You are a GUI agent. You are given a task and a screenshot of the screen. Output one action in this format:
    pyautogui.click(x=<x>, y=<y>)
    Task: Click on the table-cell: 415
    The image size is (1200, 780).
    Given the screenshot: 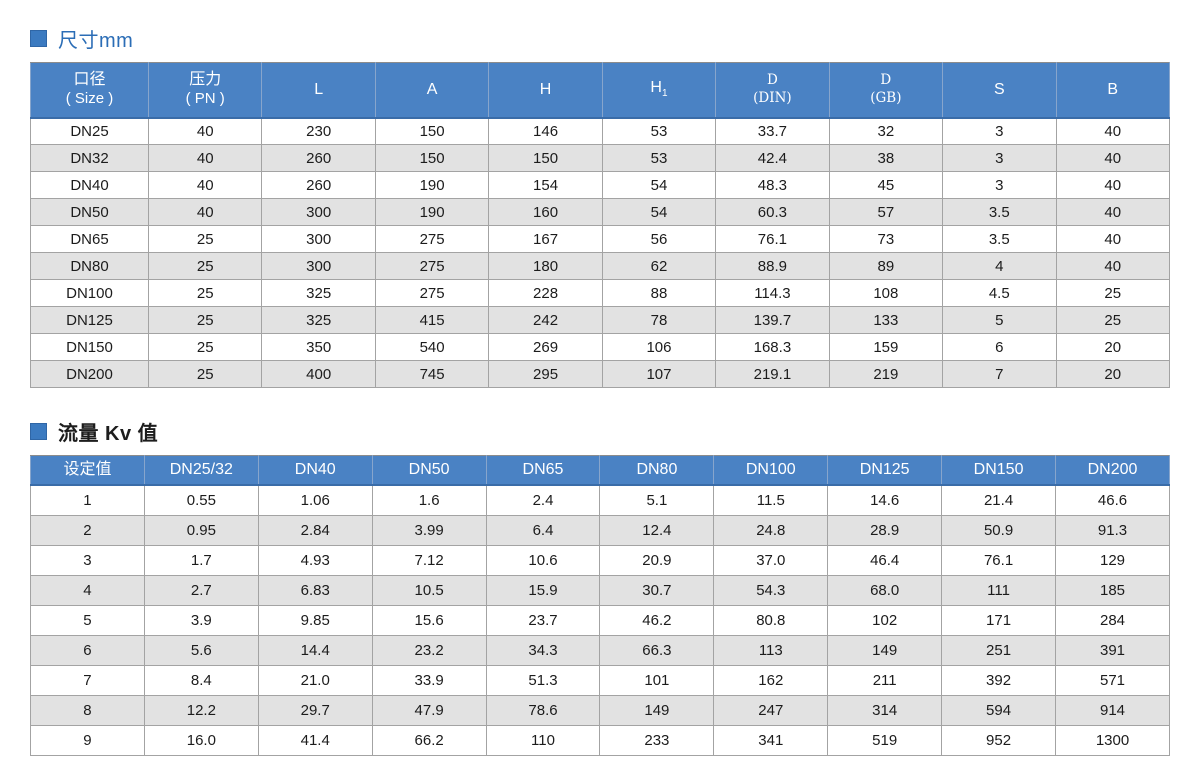 What is the action you would take?
    pyautogui.click(x=432, y=320)
    